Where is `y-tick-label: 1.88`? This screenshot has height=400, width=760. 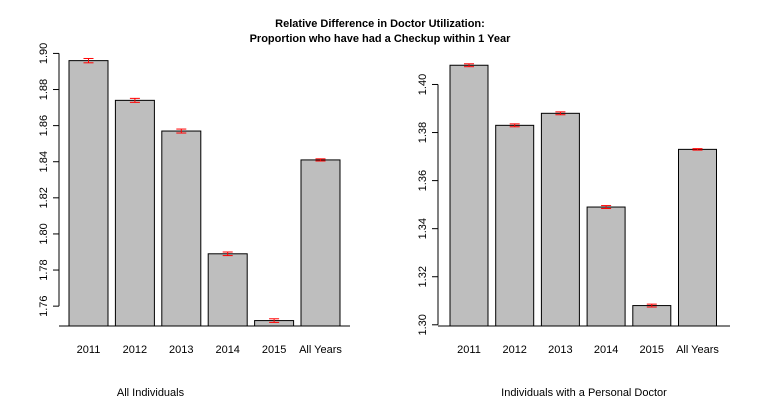
y-tick-label: 1.88 is located at coordinates (44, 89).